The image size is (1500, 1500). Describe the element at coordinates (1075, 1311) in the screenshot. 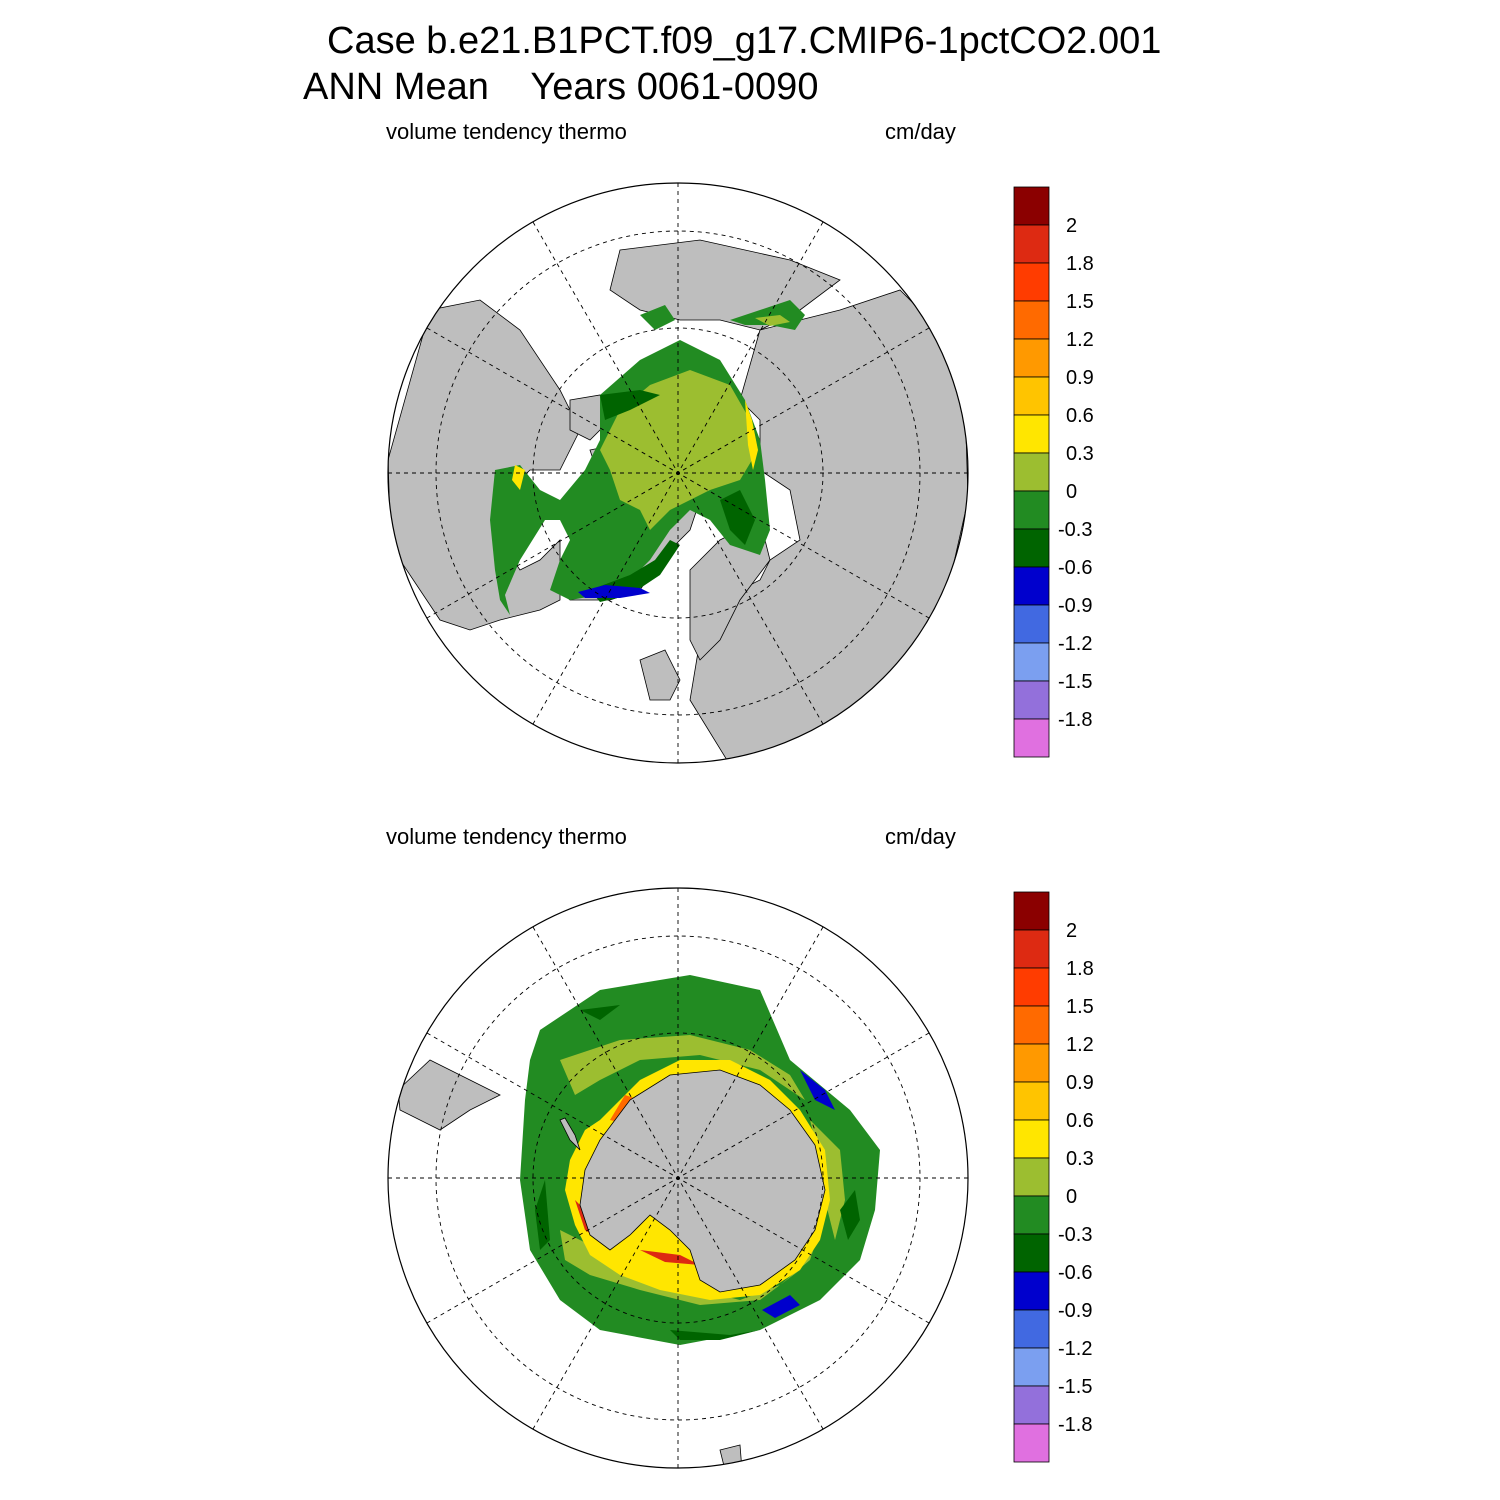

I see `south-colorbar-tick-label: -0.9` at that location.